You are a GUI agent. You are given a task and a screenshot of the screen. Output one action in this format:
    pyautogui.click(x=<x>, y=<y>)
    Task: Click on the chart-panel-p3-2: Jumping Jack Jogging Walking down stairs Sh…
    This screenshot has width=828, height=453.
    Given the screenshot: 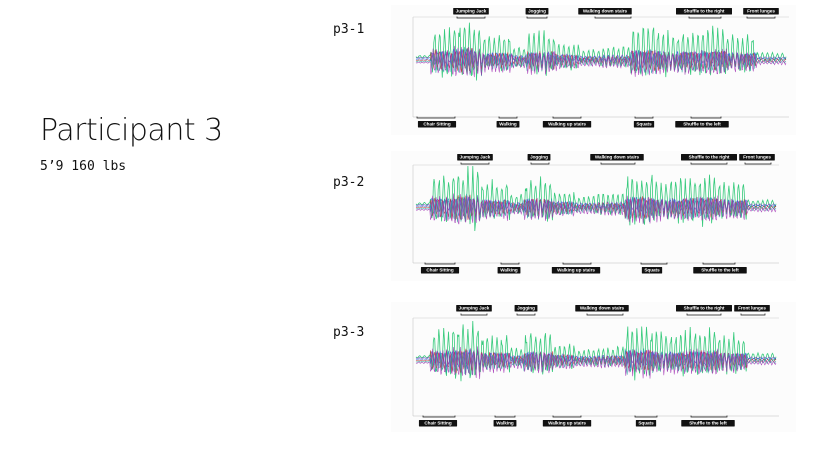 What is the action you would take?
    pyautogui.click(x=593, y=216)
    